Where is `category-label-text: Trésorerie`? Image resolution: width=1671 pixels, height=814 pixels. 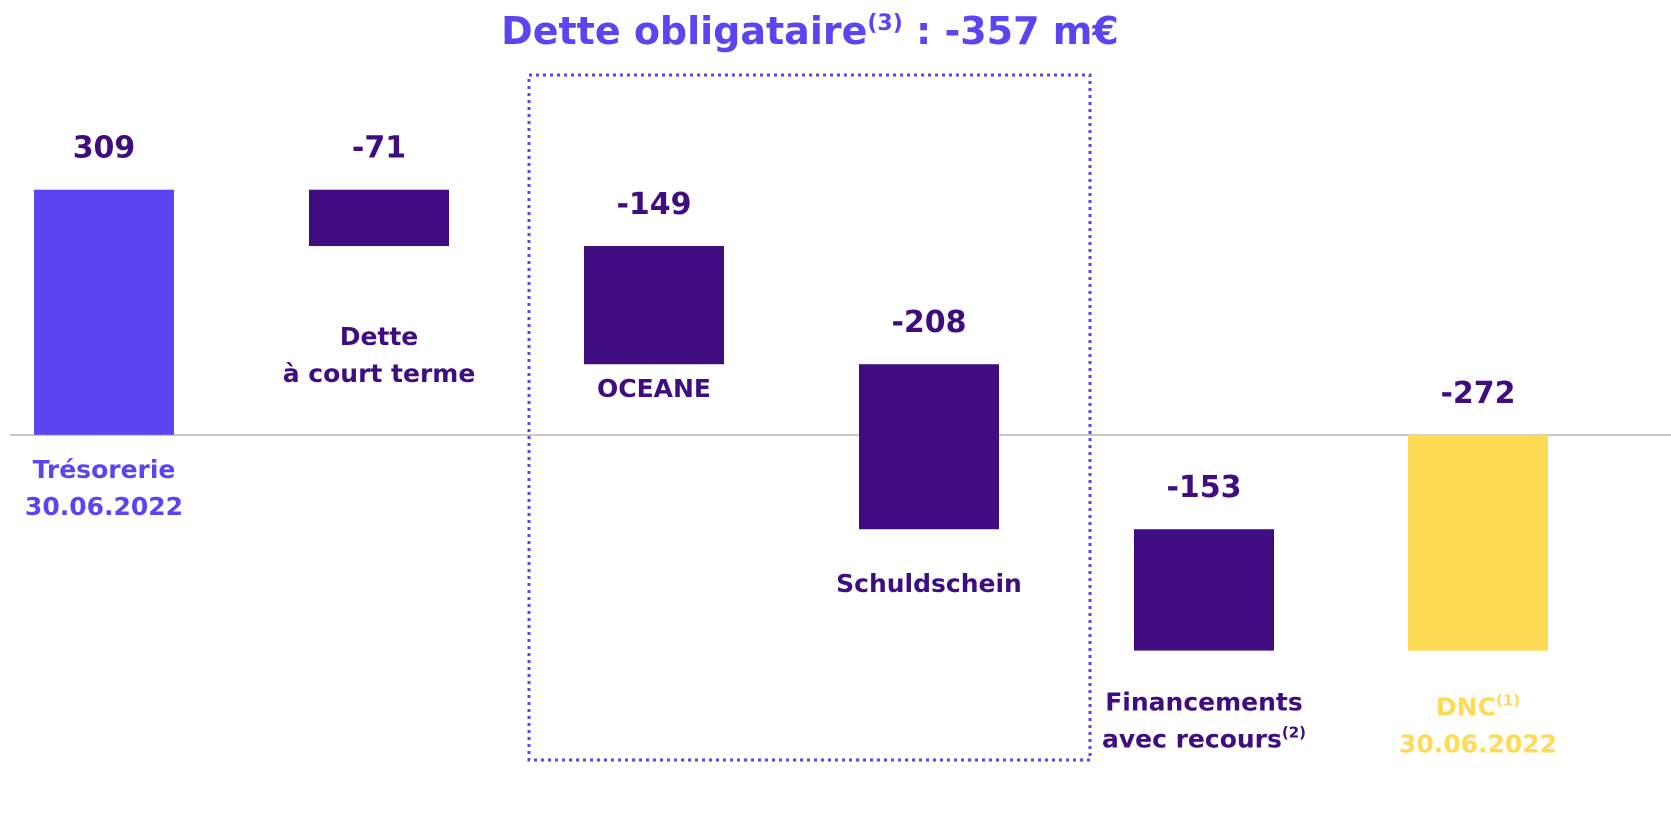 category-label-text: Trésorerie is located at coordinates (104, 469).